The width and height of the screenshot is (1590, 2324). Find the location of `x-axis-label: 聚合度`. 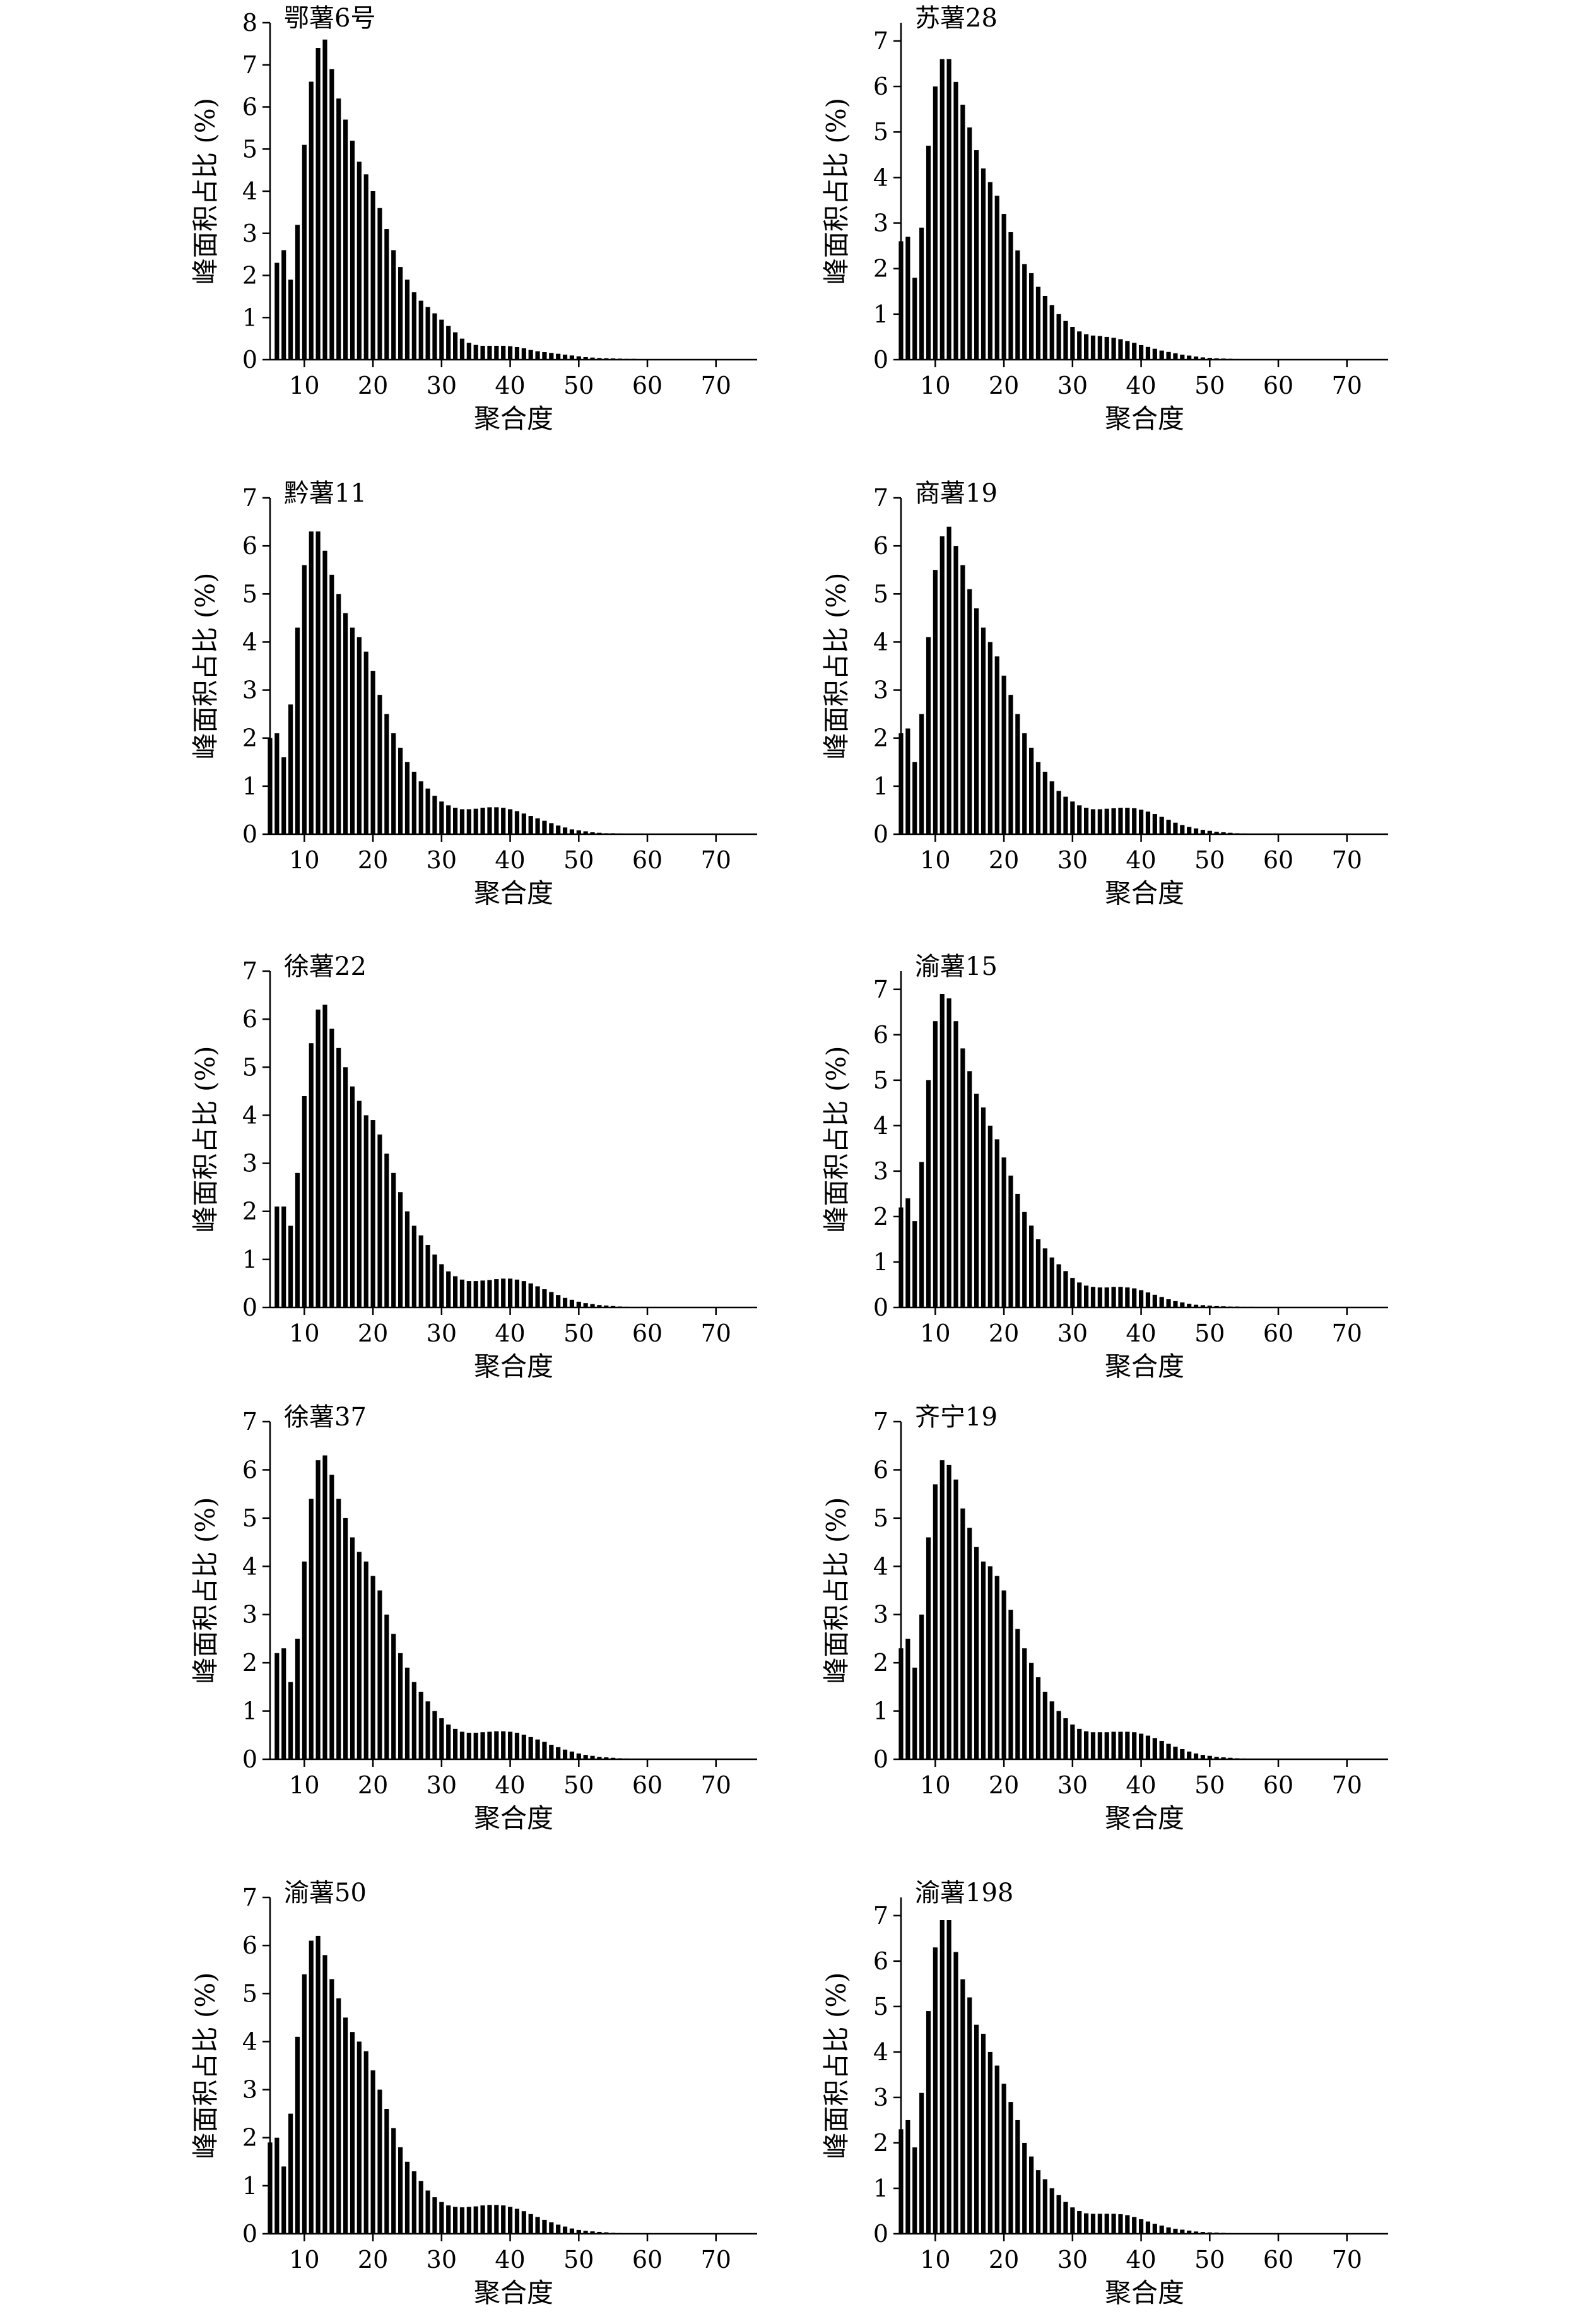

x-axis-label: 聚合度 is located at coordinates (513, 894).